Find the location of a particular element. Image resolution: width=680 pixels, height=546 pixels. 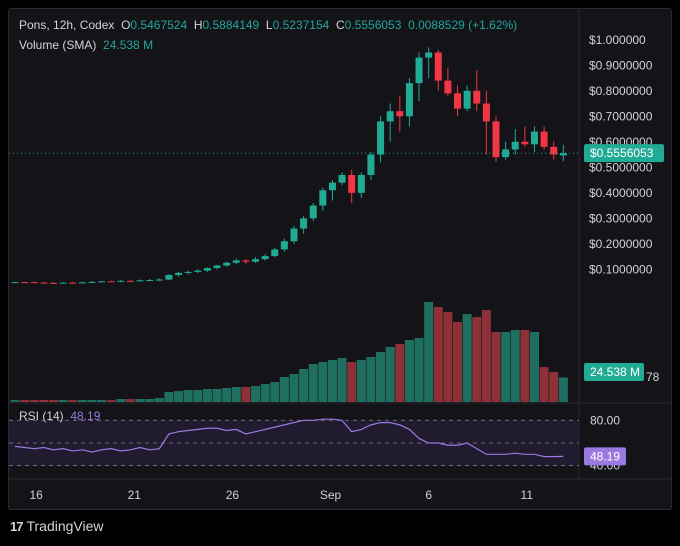

low-key: L is located at coordinates (269, 25).